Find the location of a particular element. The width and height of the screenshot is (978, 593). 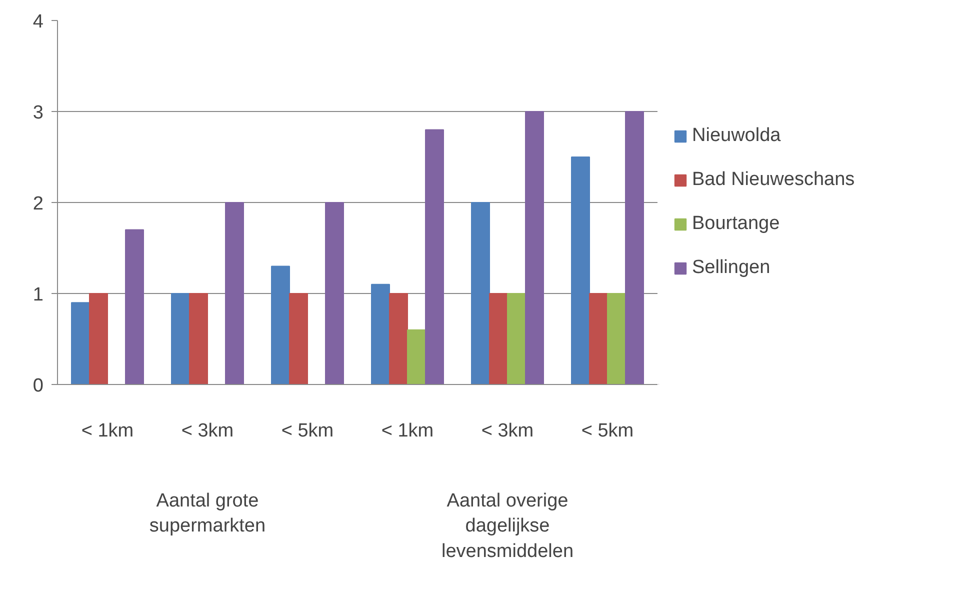

y-tick-label: 1 is located at coordinates (38, 295).